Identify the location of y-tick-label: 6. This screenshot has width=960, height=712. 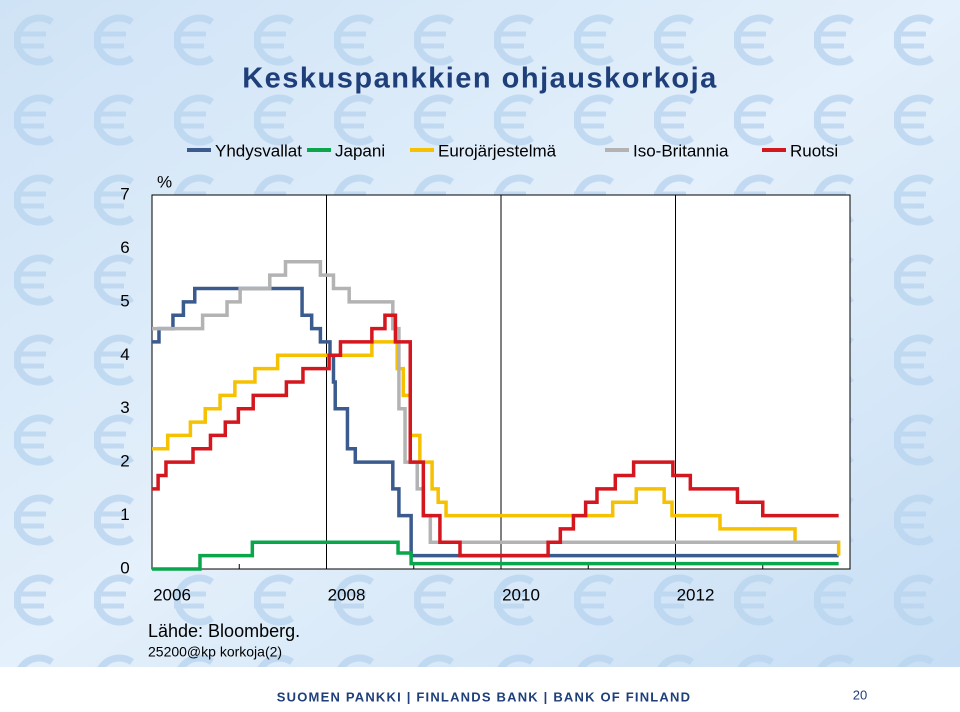
(124, 247).